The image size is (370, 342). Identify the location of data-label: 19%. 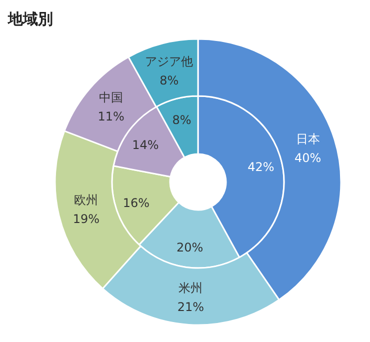
(86, 219).